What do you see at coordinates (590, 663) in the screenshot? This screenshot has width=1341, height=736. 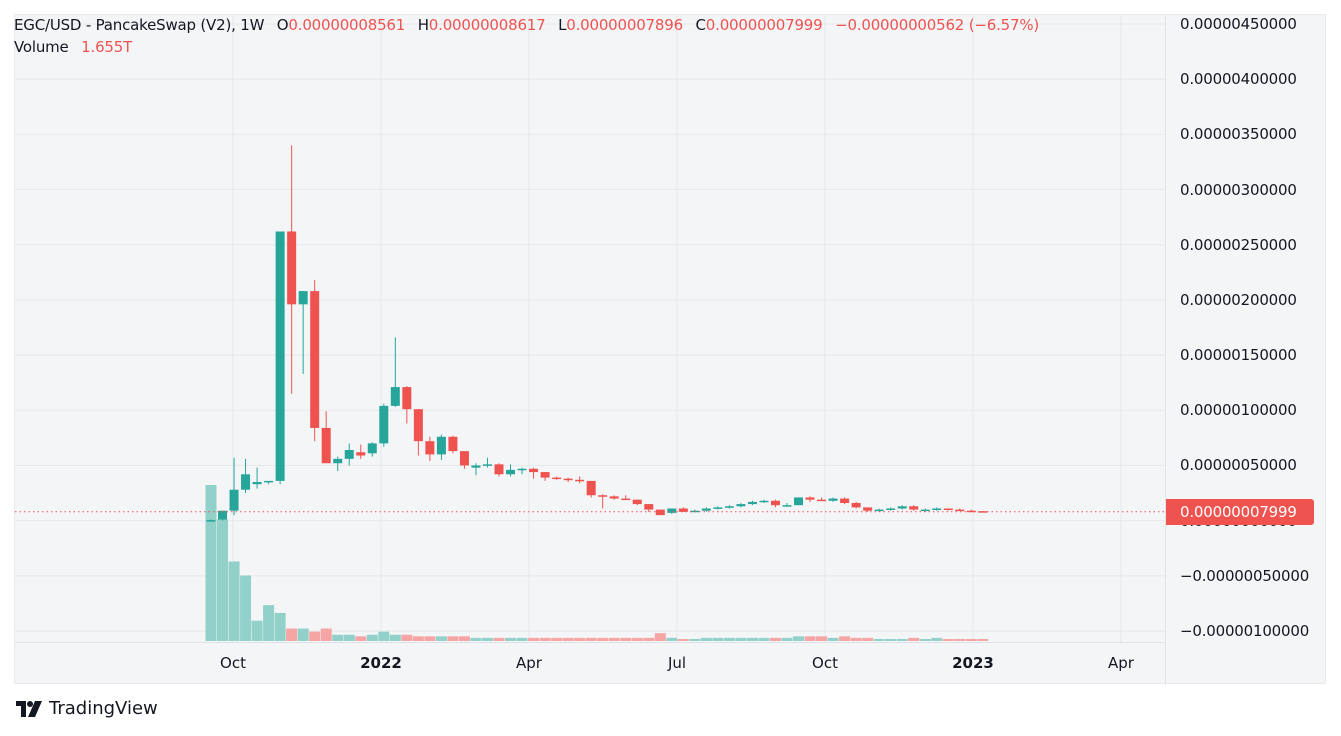 I see `time-axis: Oct 2022 Apr Jul Oct 2023 Apr` at bounding box center [590, 663].